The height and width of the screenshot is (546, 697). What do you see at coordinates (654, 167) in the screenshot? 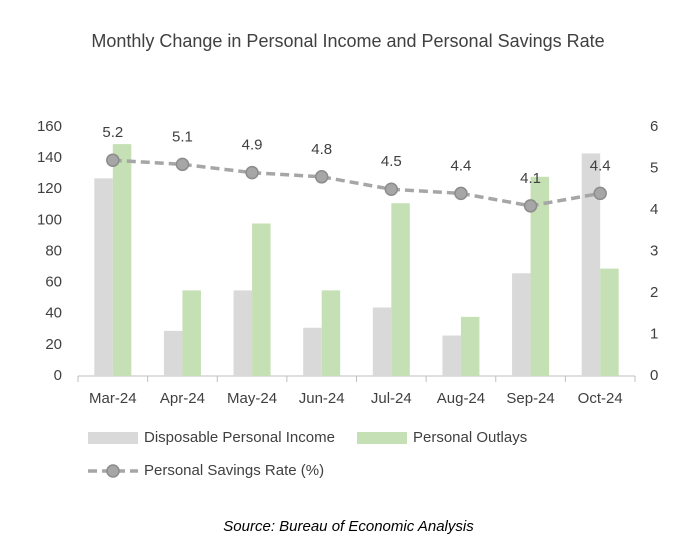
I see `y2-tick-label: 5` at bounding box center [654, 167].